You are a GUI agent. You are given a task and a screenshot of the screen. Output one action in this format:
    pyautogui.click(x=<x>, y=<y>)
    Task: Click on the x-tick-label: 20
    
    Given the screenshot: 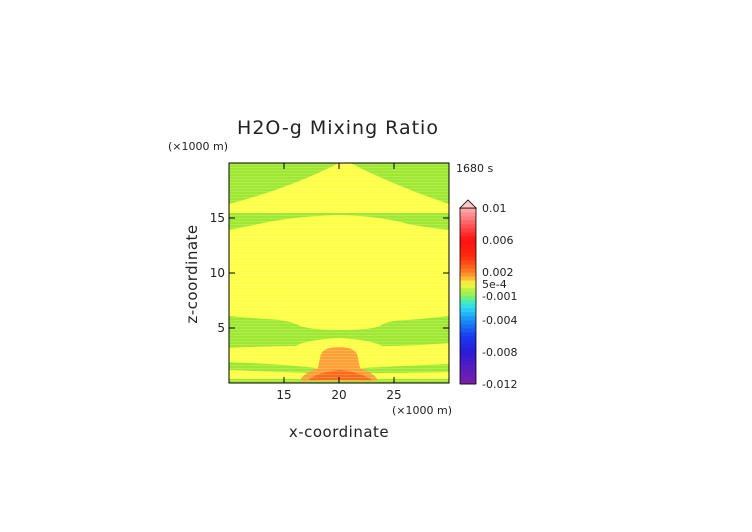 What is the action you would take?
    pyautogui.click(x=338, y=395)
    